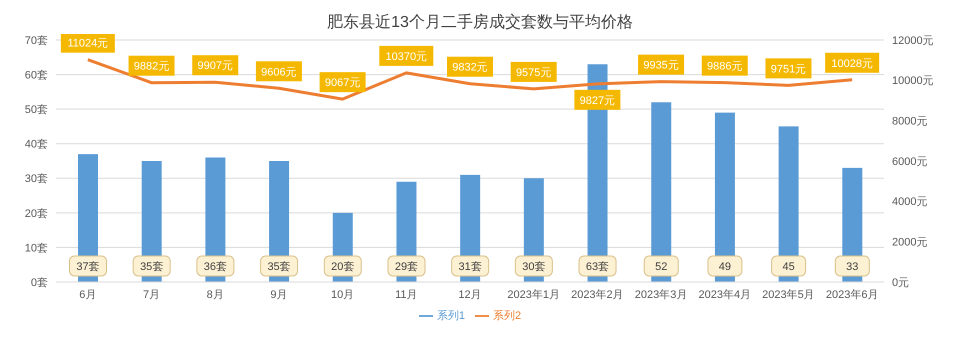 The height and width of the screenshot is (340, 960). What do you see at coordinates (725, 66) in the screenshot?
I see `data-label: 9886元` at bounding box center [725, 66].